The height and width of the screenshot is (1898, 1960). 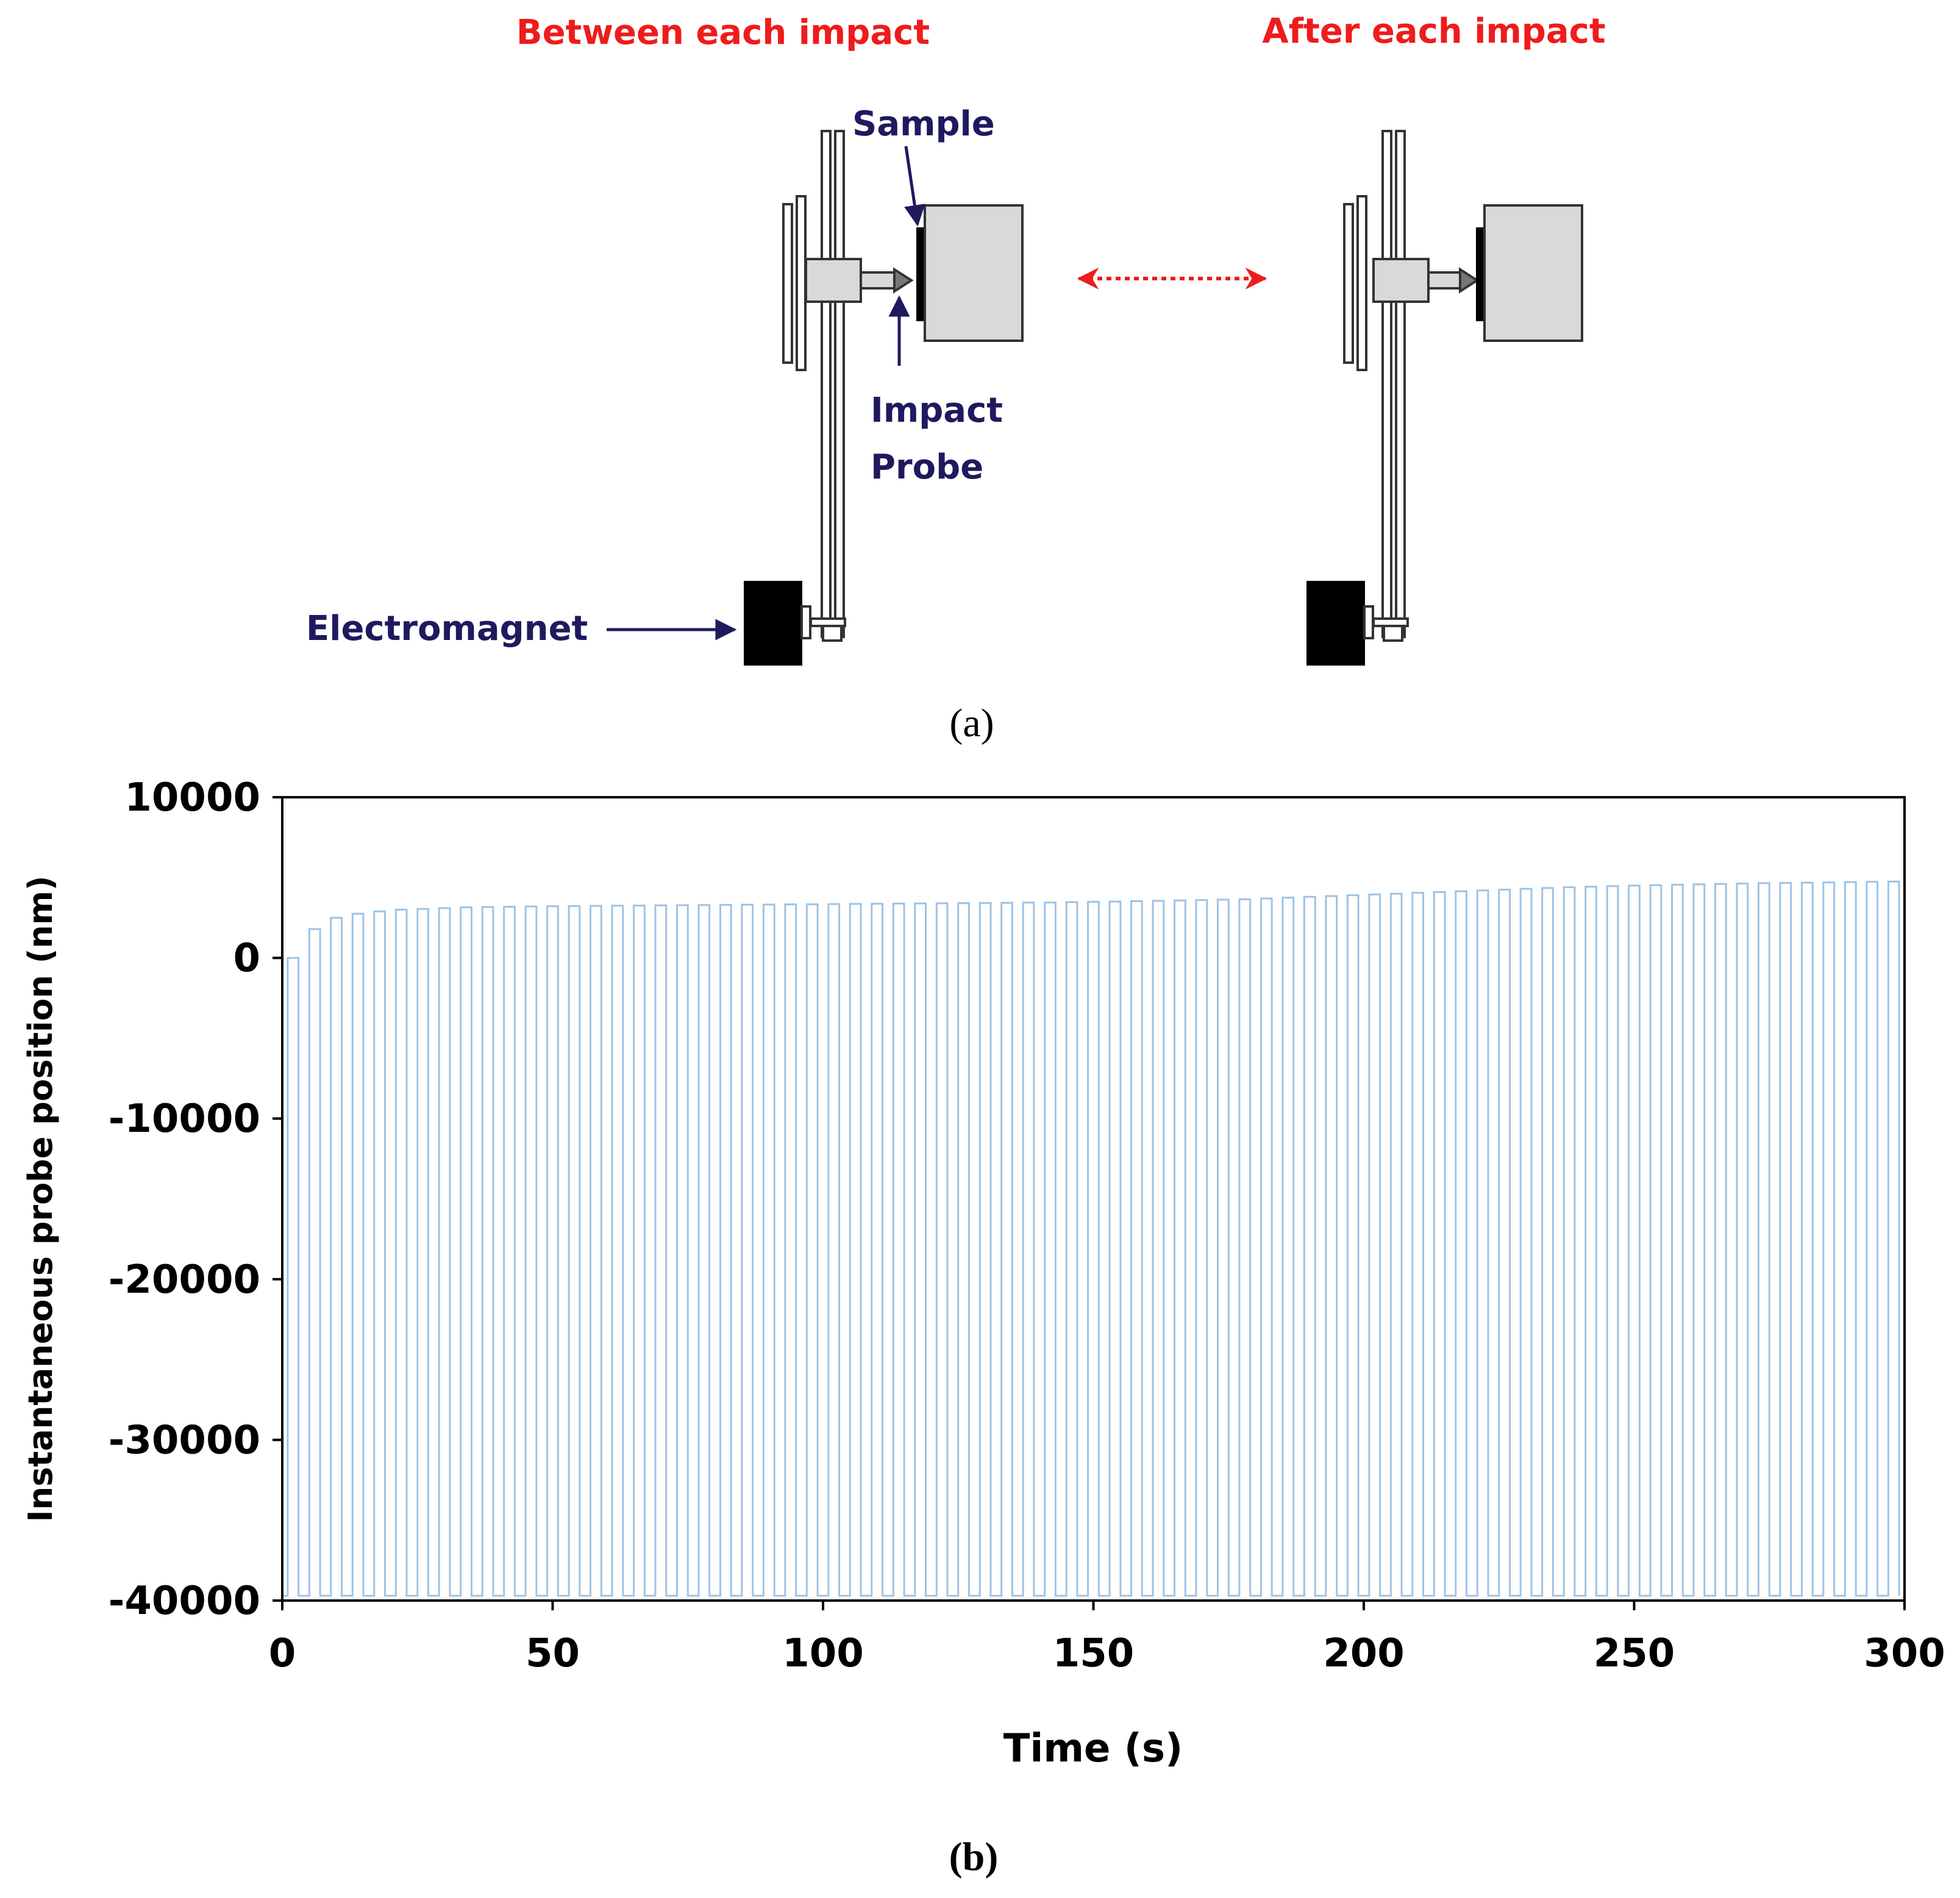 I want to click on probe-label-line1: Impact, so click(x=937, y=410).